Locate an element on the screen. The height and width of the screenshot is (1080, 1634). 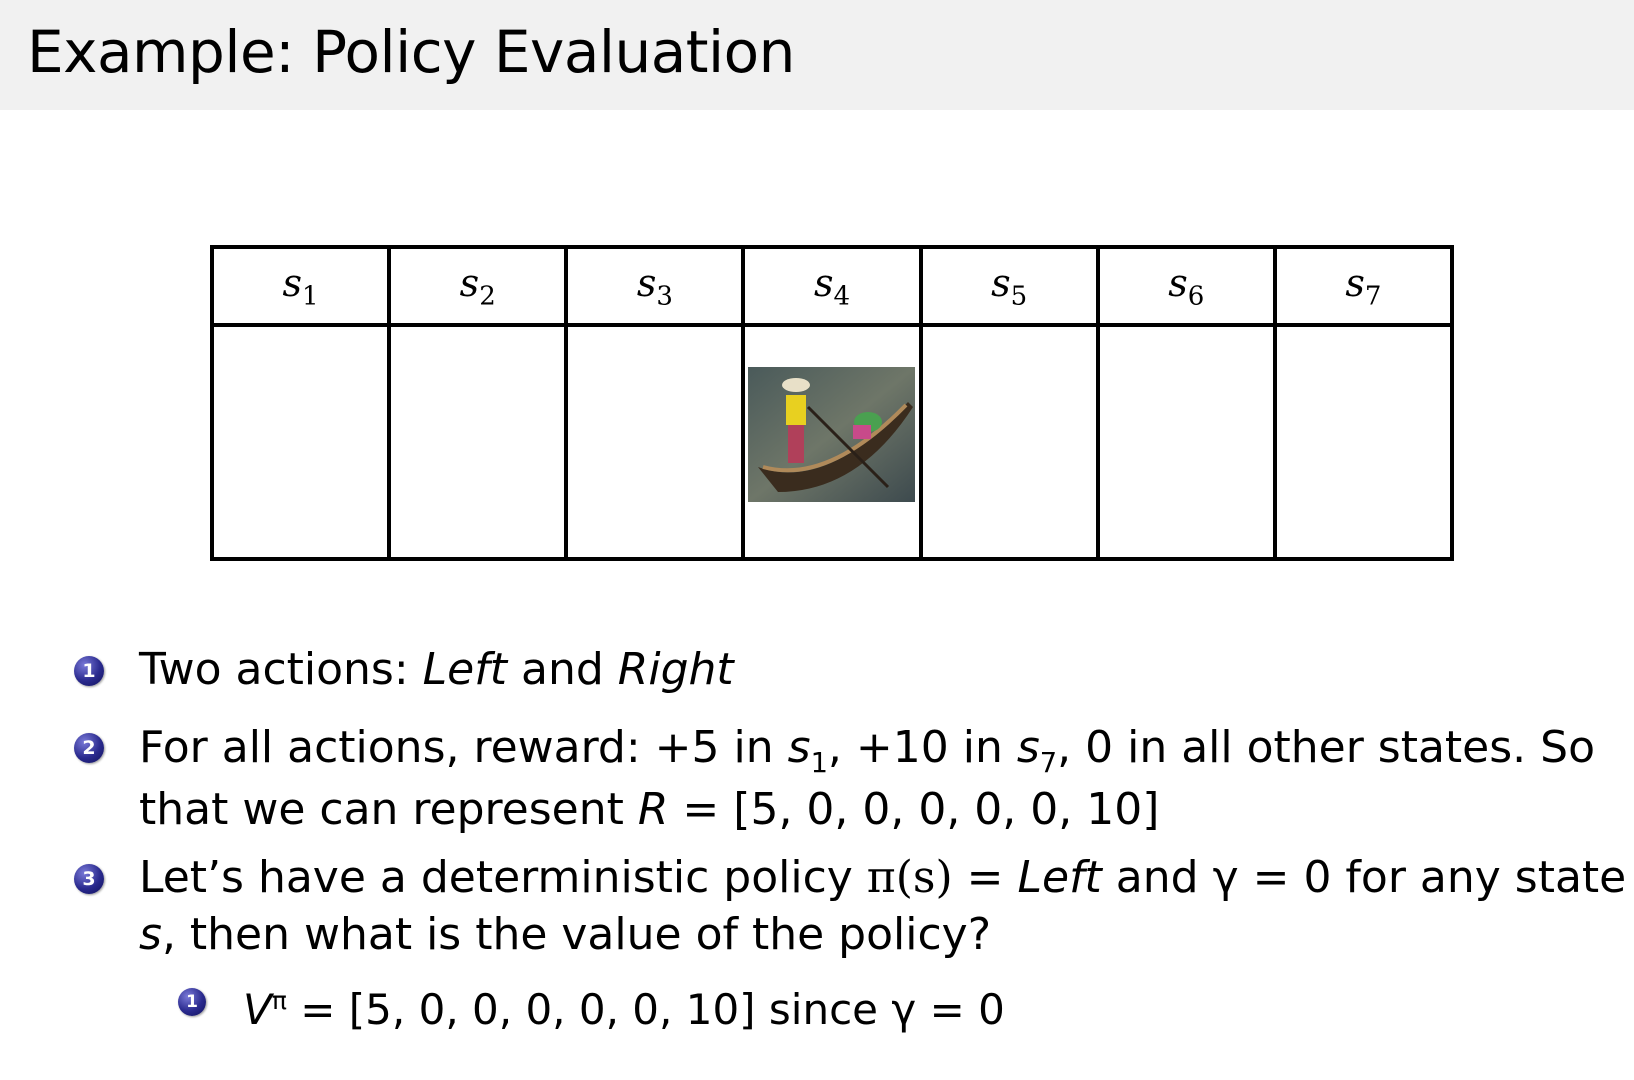
boat-image is located at coordinates (831, 434).